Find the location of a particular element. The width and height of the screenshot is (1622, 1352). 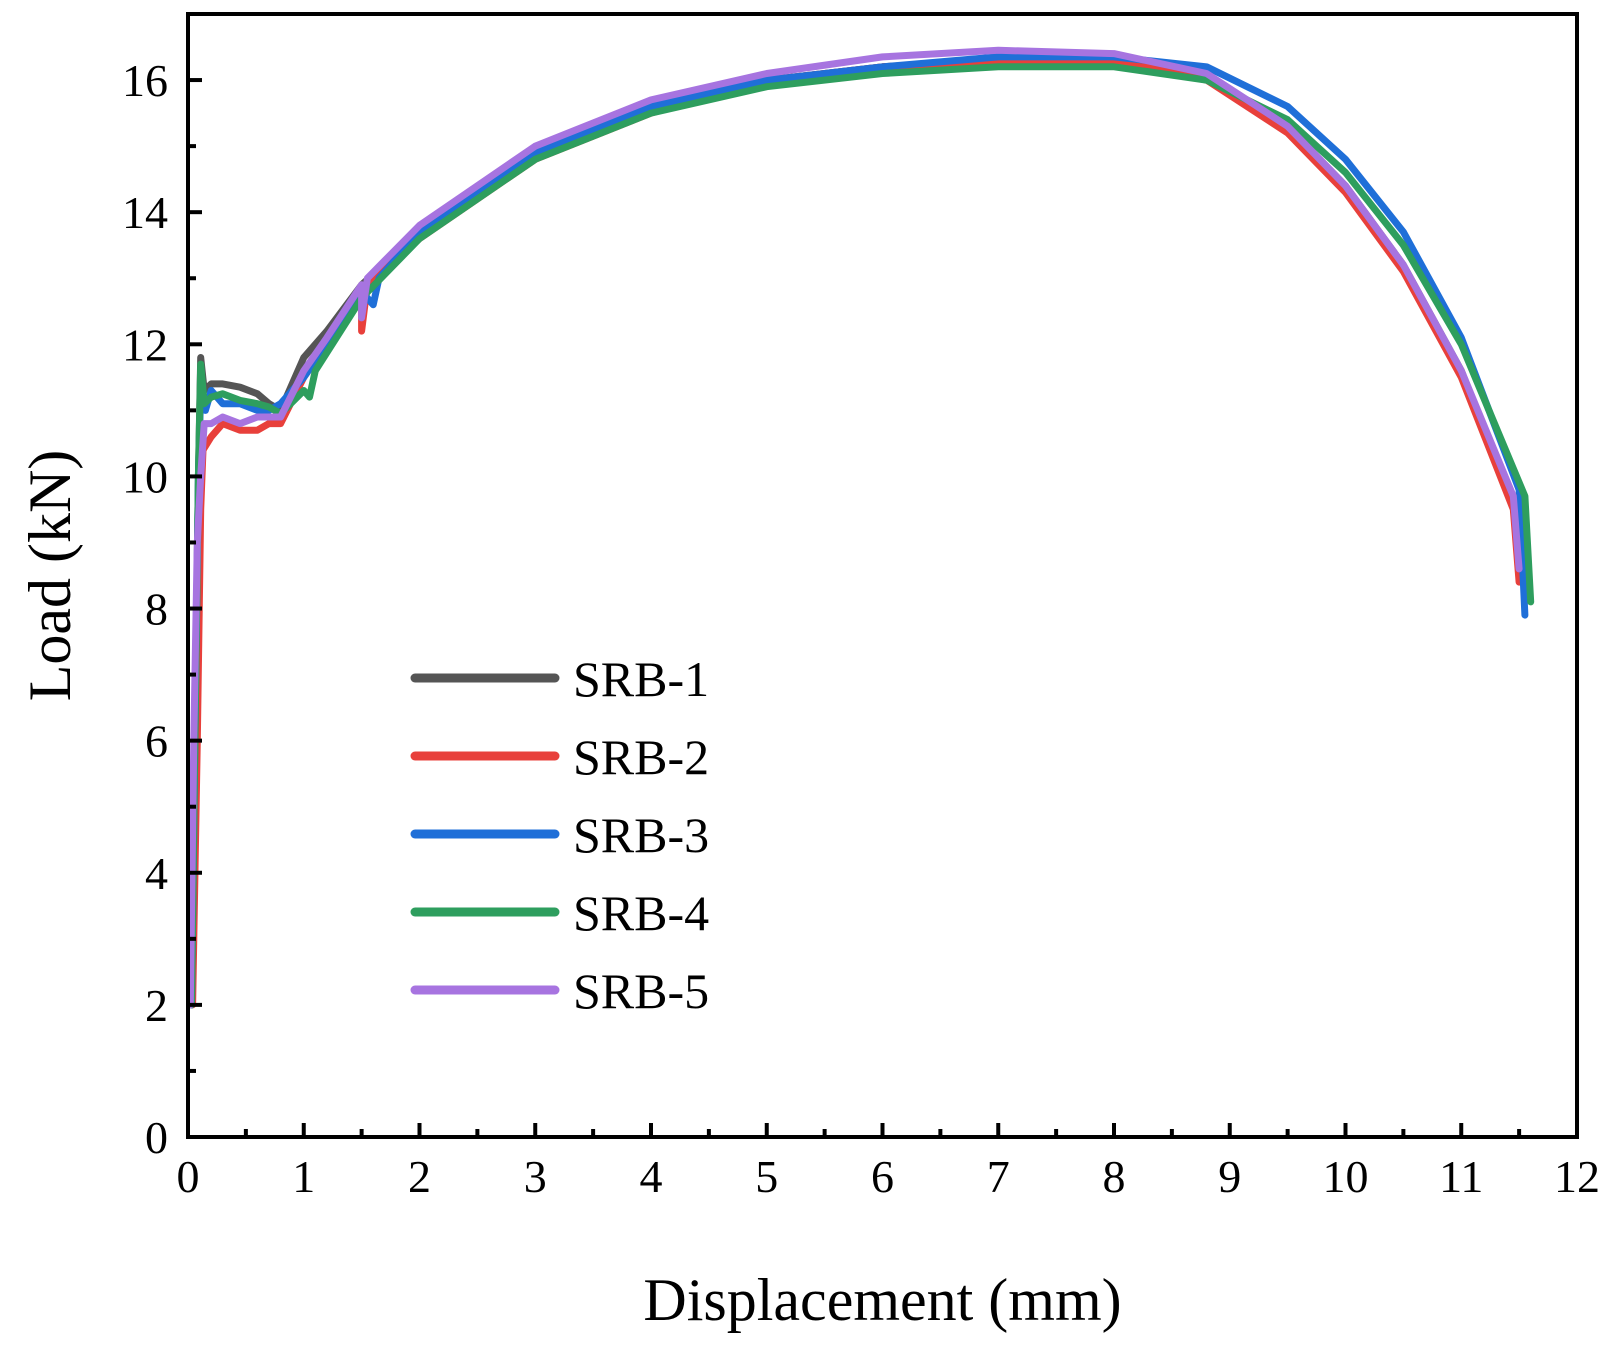

legend-label-1: SRB-1 is located at coordinates (641, 679).